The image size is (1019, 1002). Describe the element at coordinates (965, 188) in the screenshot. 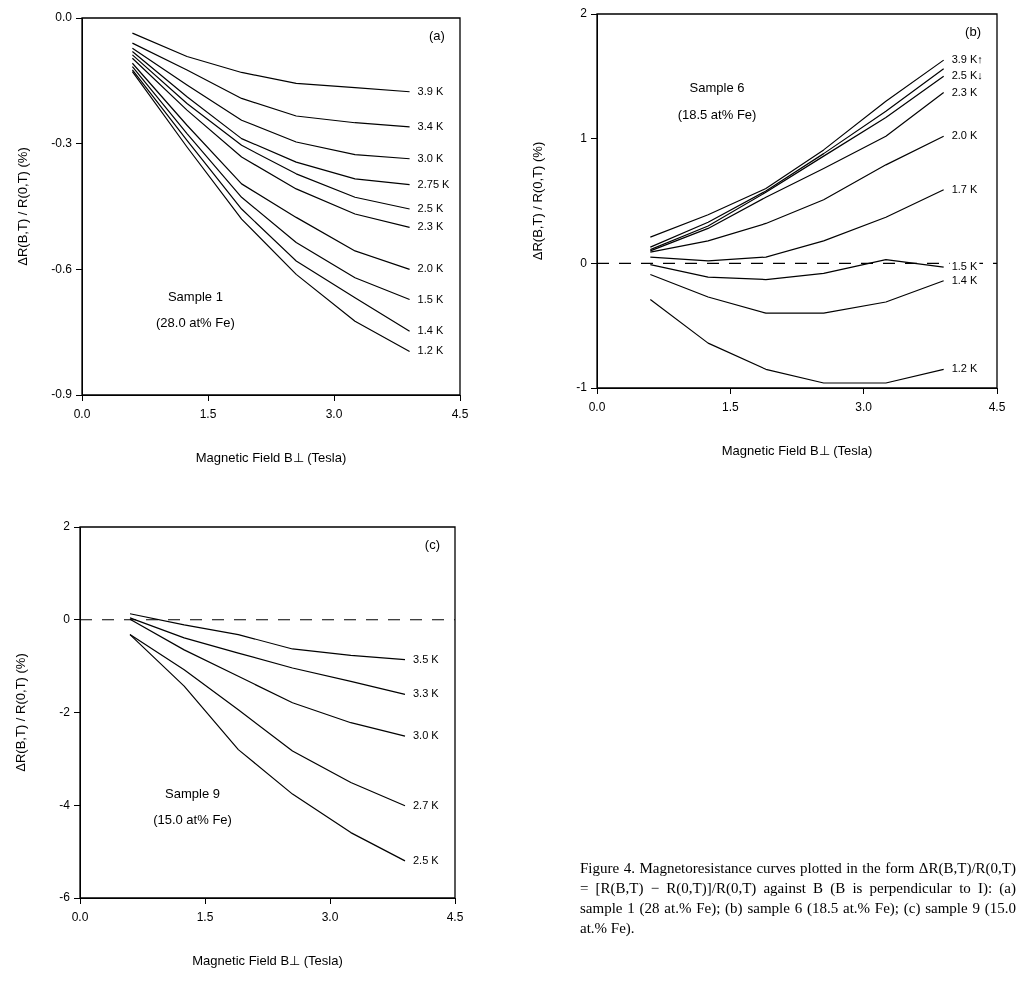

I see `series-label: 1.7 K` at that location.